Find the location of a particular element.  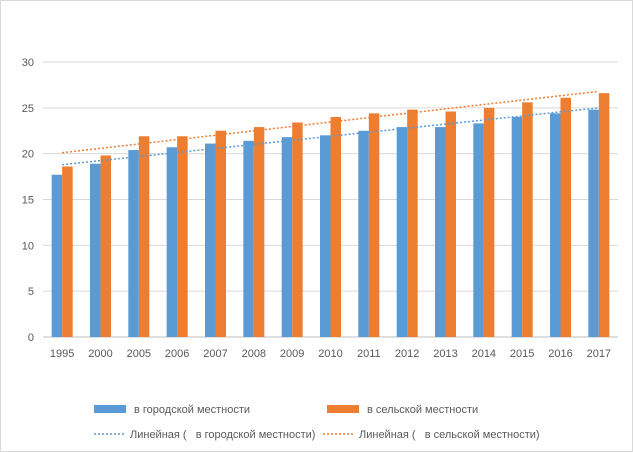

y-tick-label: 5 is located at coordinates (31, 292).